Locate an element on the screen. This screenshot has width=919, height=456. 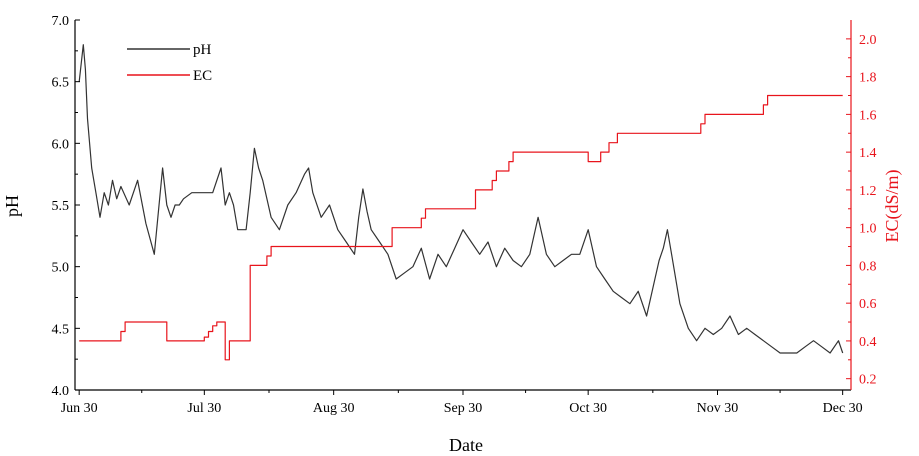
y-right-tick-label: 0.4 is located at coordinates (868, 342).